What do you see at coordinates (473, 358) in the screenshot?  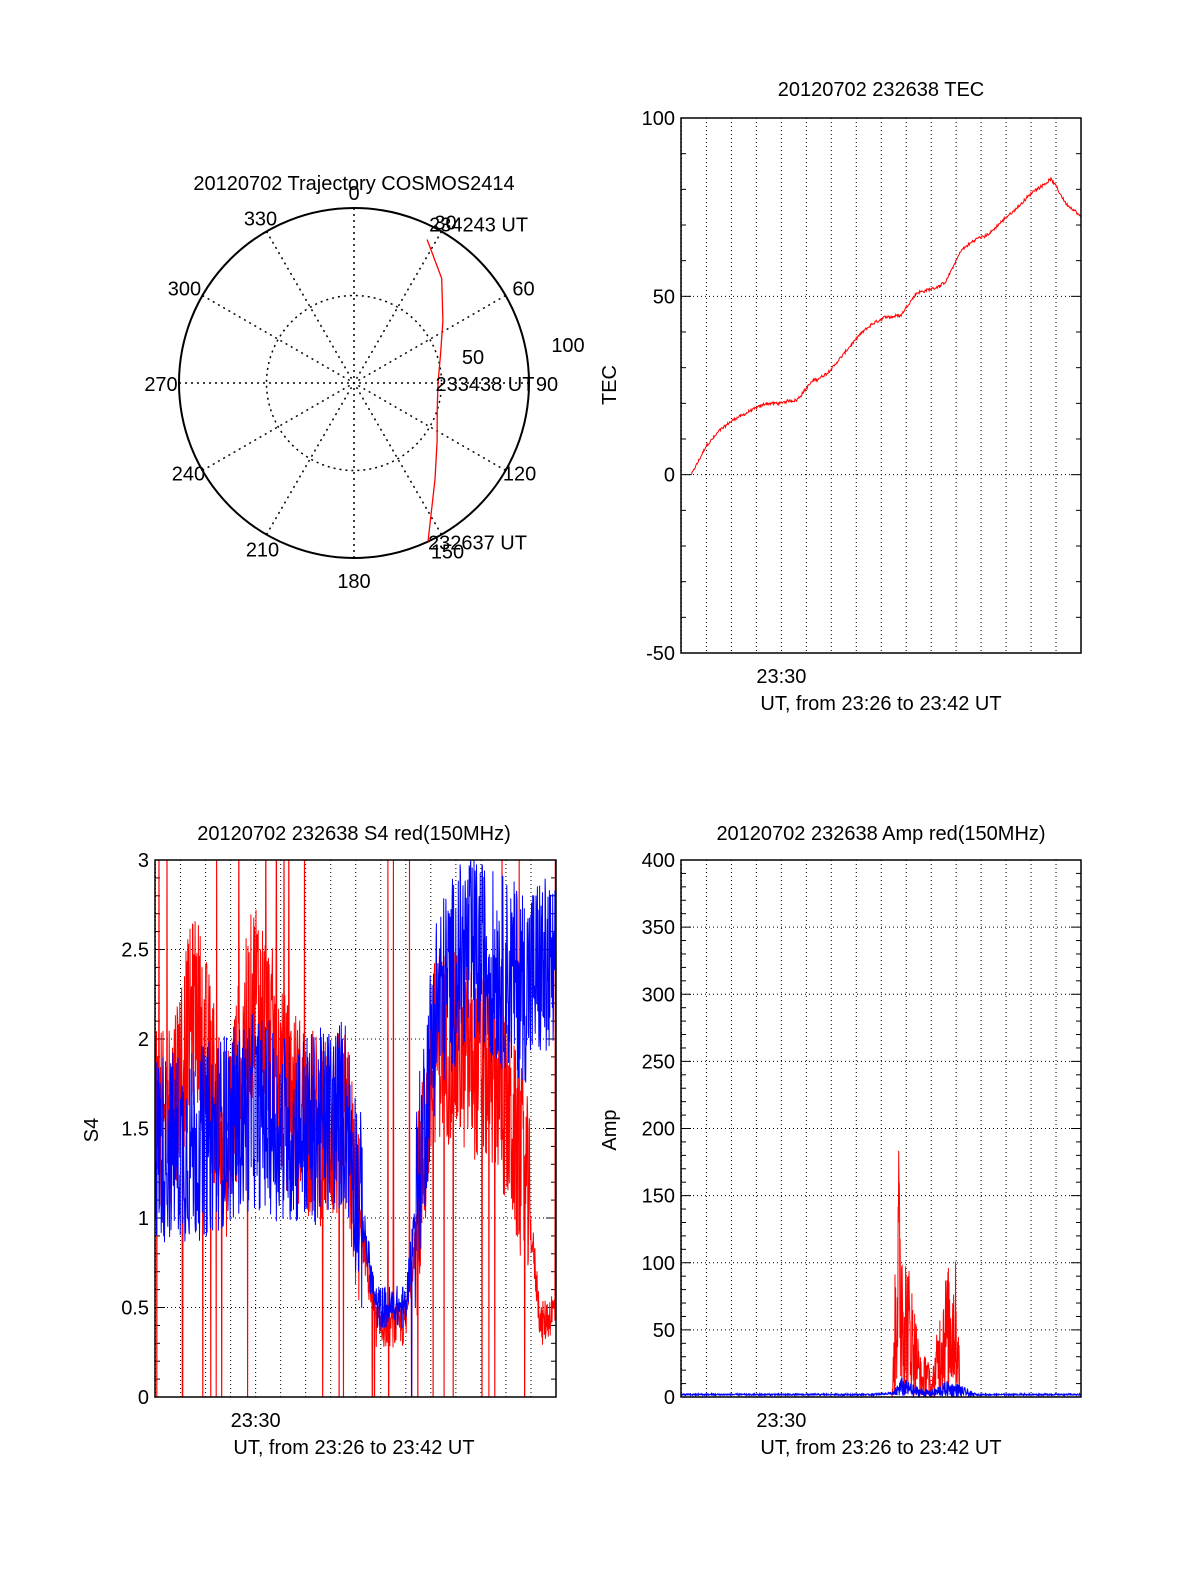 I see `polar-radial-label: 50` at bounding box center [473, 358].